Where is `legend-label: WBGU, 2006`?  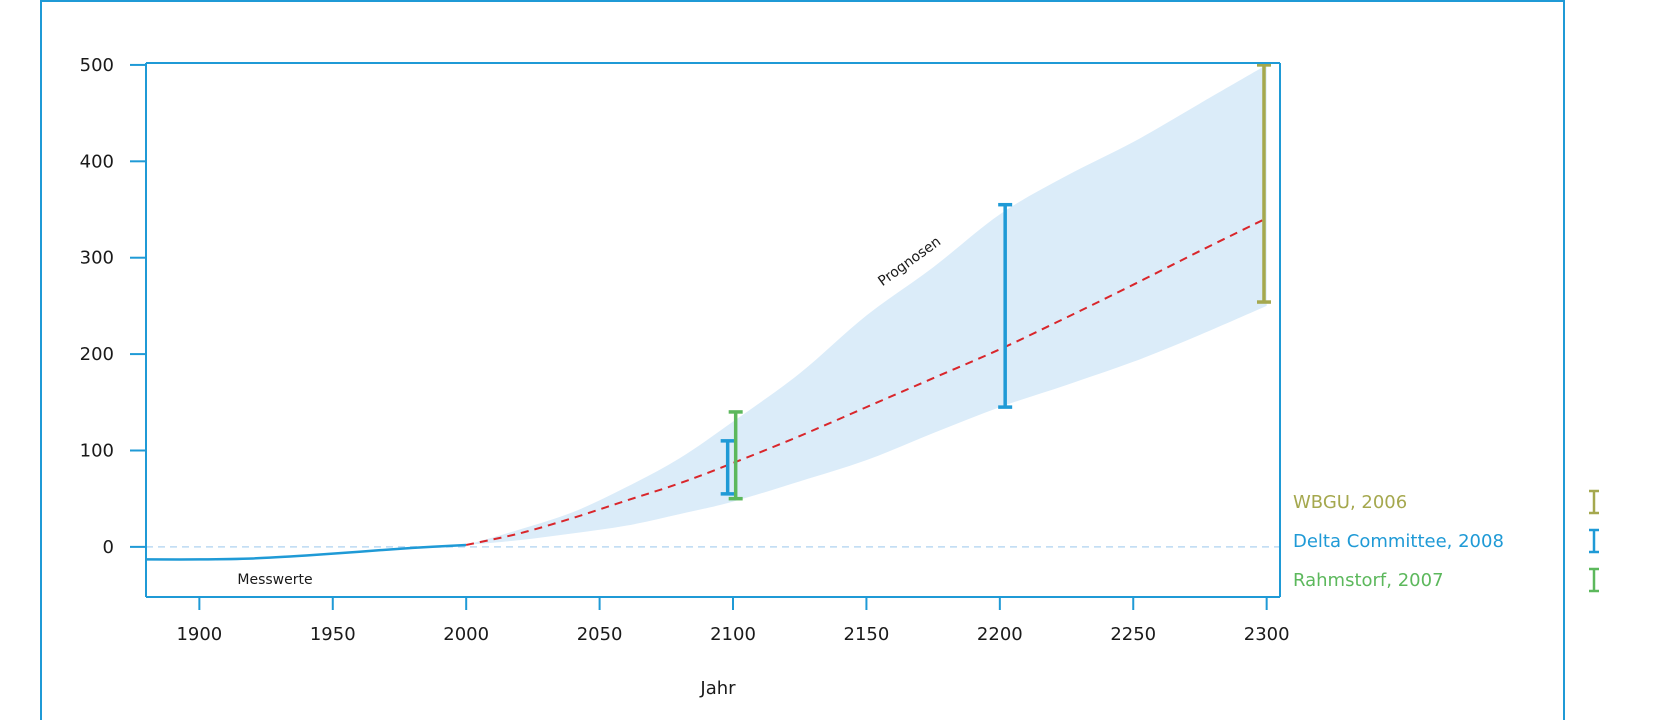 legend-label: WBGU, 2006 is located at coordinates (1350, 502).